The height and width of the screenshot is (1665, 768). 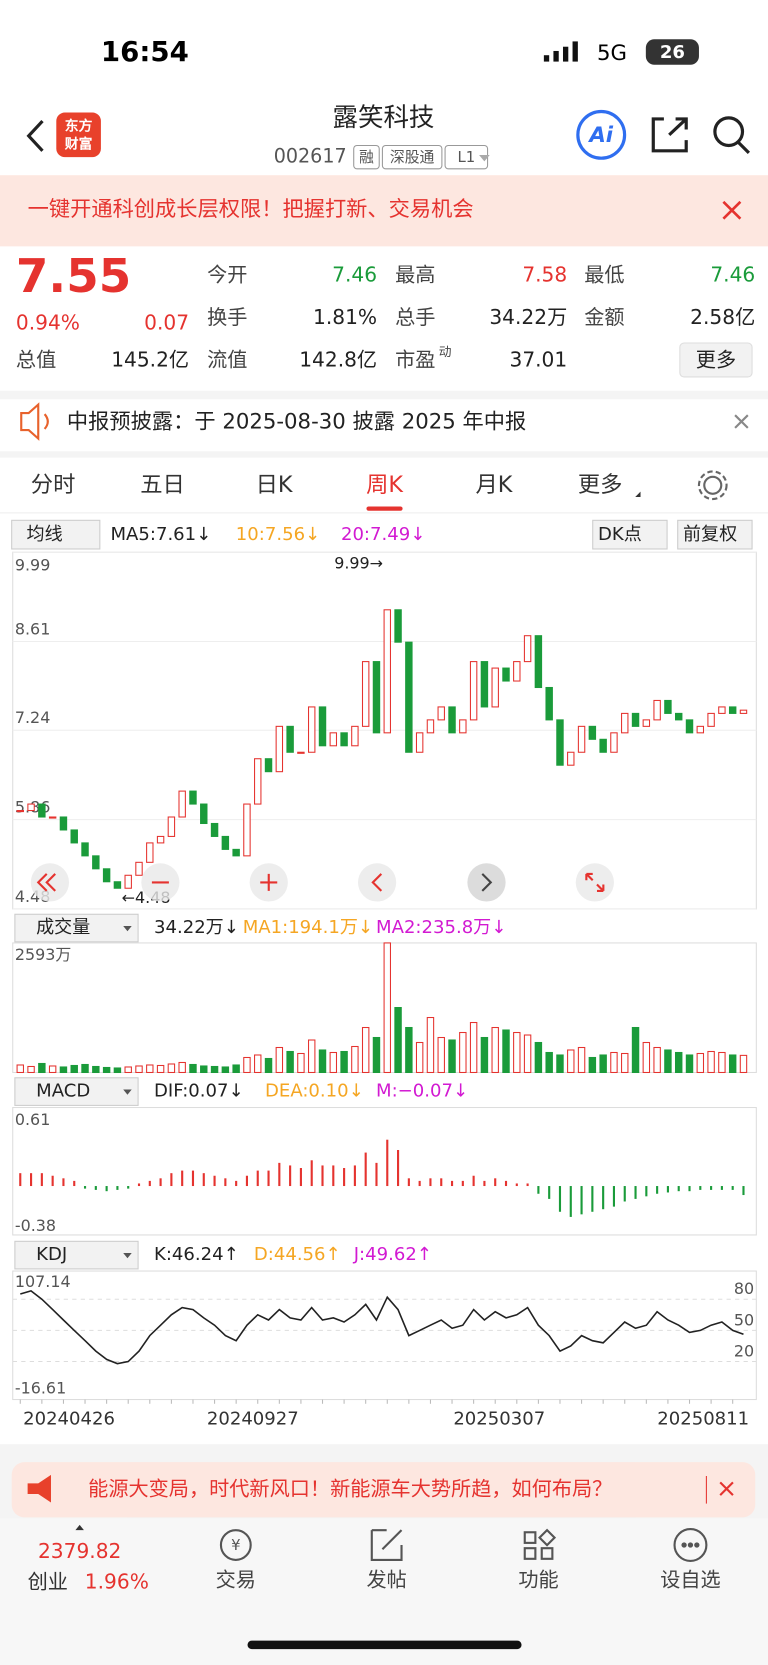 What do you see at coordinates (726, 1488) in the screenshot?
I see `close-ad` at bounding box center [726, 1488].